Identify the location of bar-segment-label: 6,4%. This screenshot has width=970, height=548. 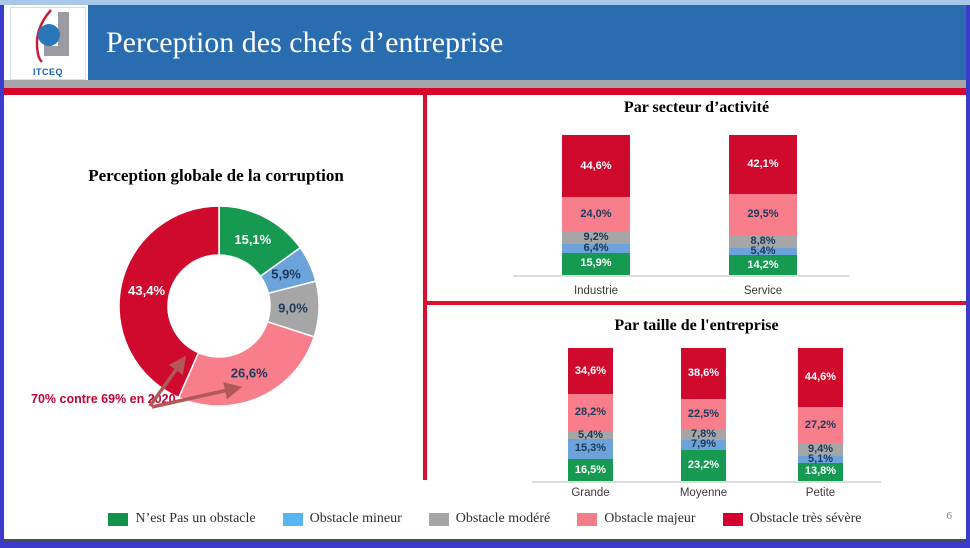
(596, 247).